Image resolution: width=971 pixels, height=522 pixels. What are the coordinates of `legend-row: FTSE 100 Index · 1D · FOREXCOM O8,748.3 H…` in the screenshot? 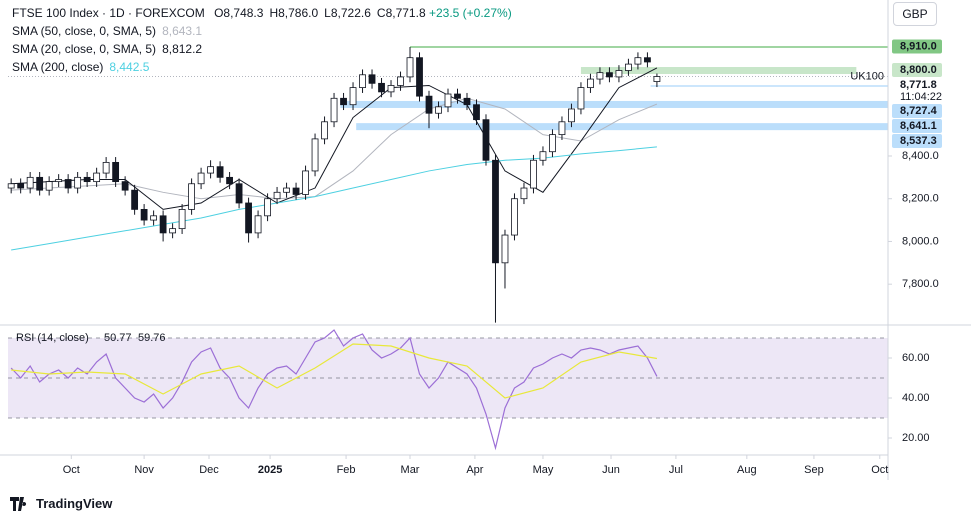 It's located at (262, 13).